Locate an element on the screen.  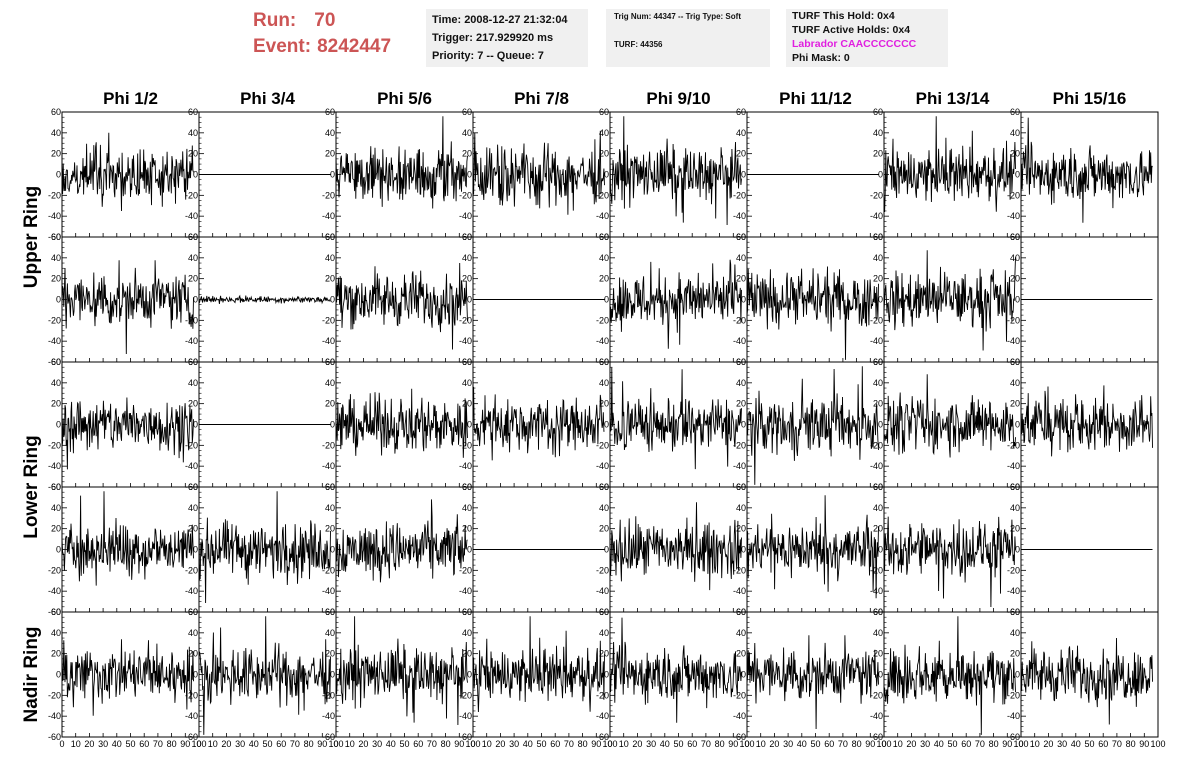
trig-num-text: Trig Num: 44347 -- Trig Type: Soft is located at coordinates (677, 16).